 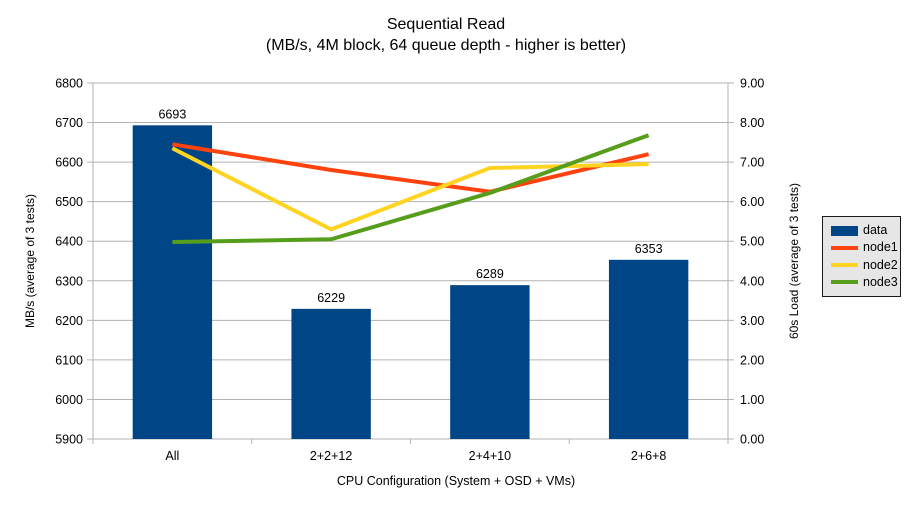 I want to click on legend-item-node3: node3, so click(x=864, y=281).